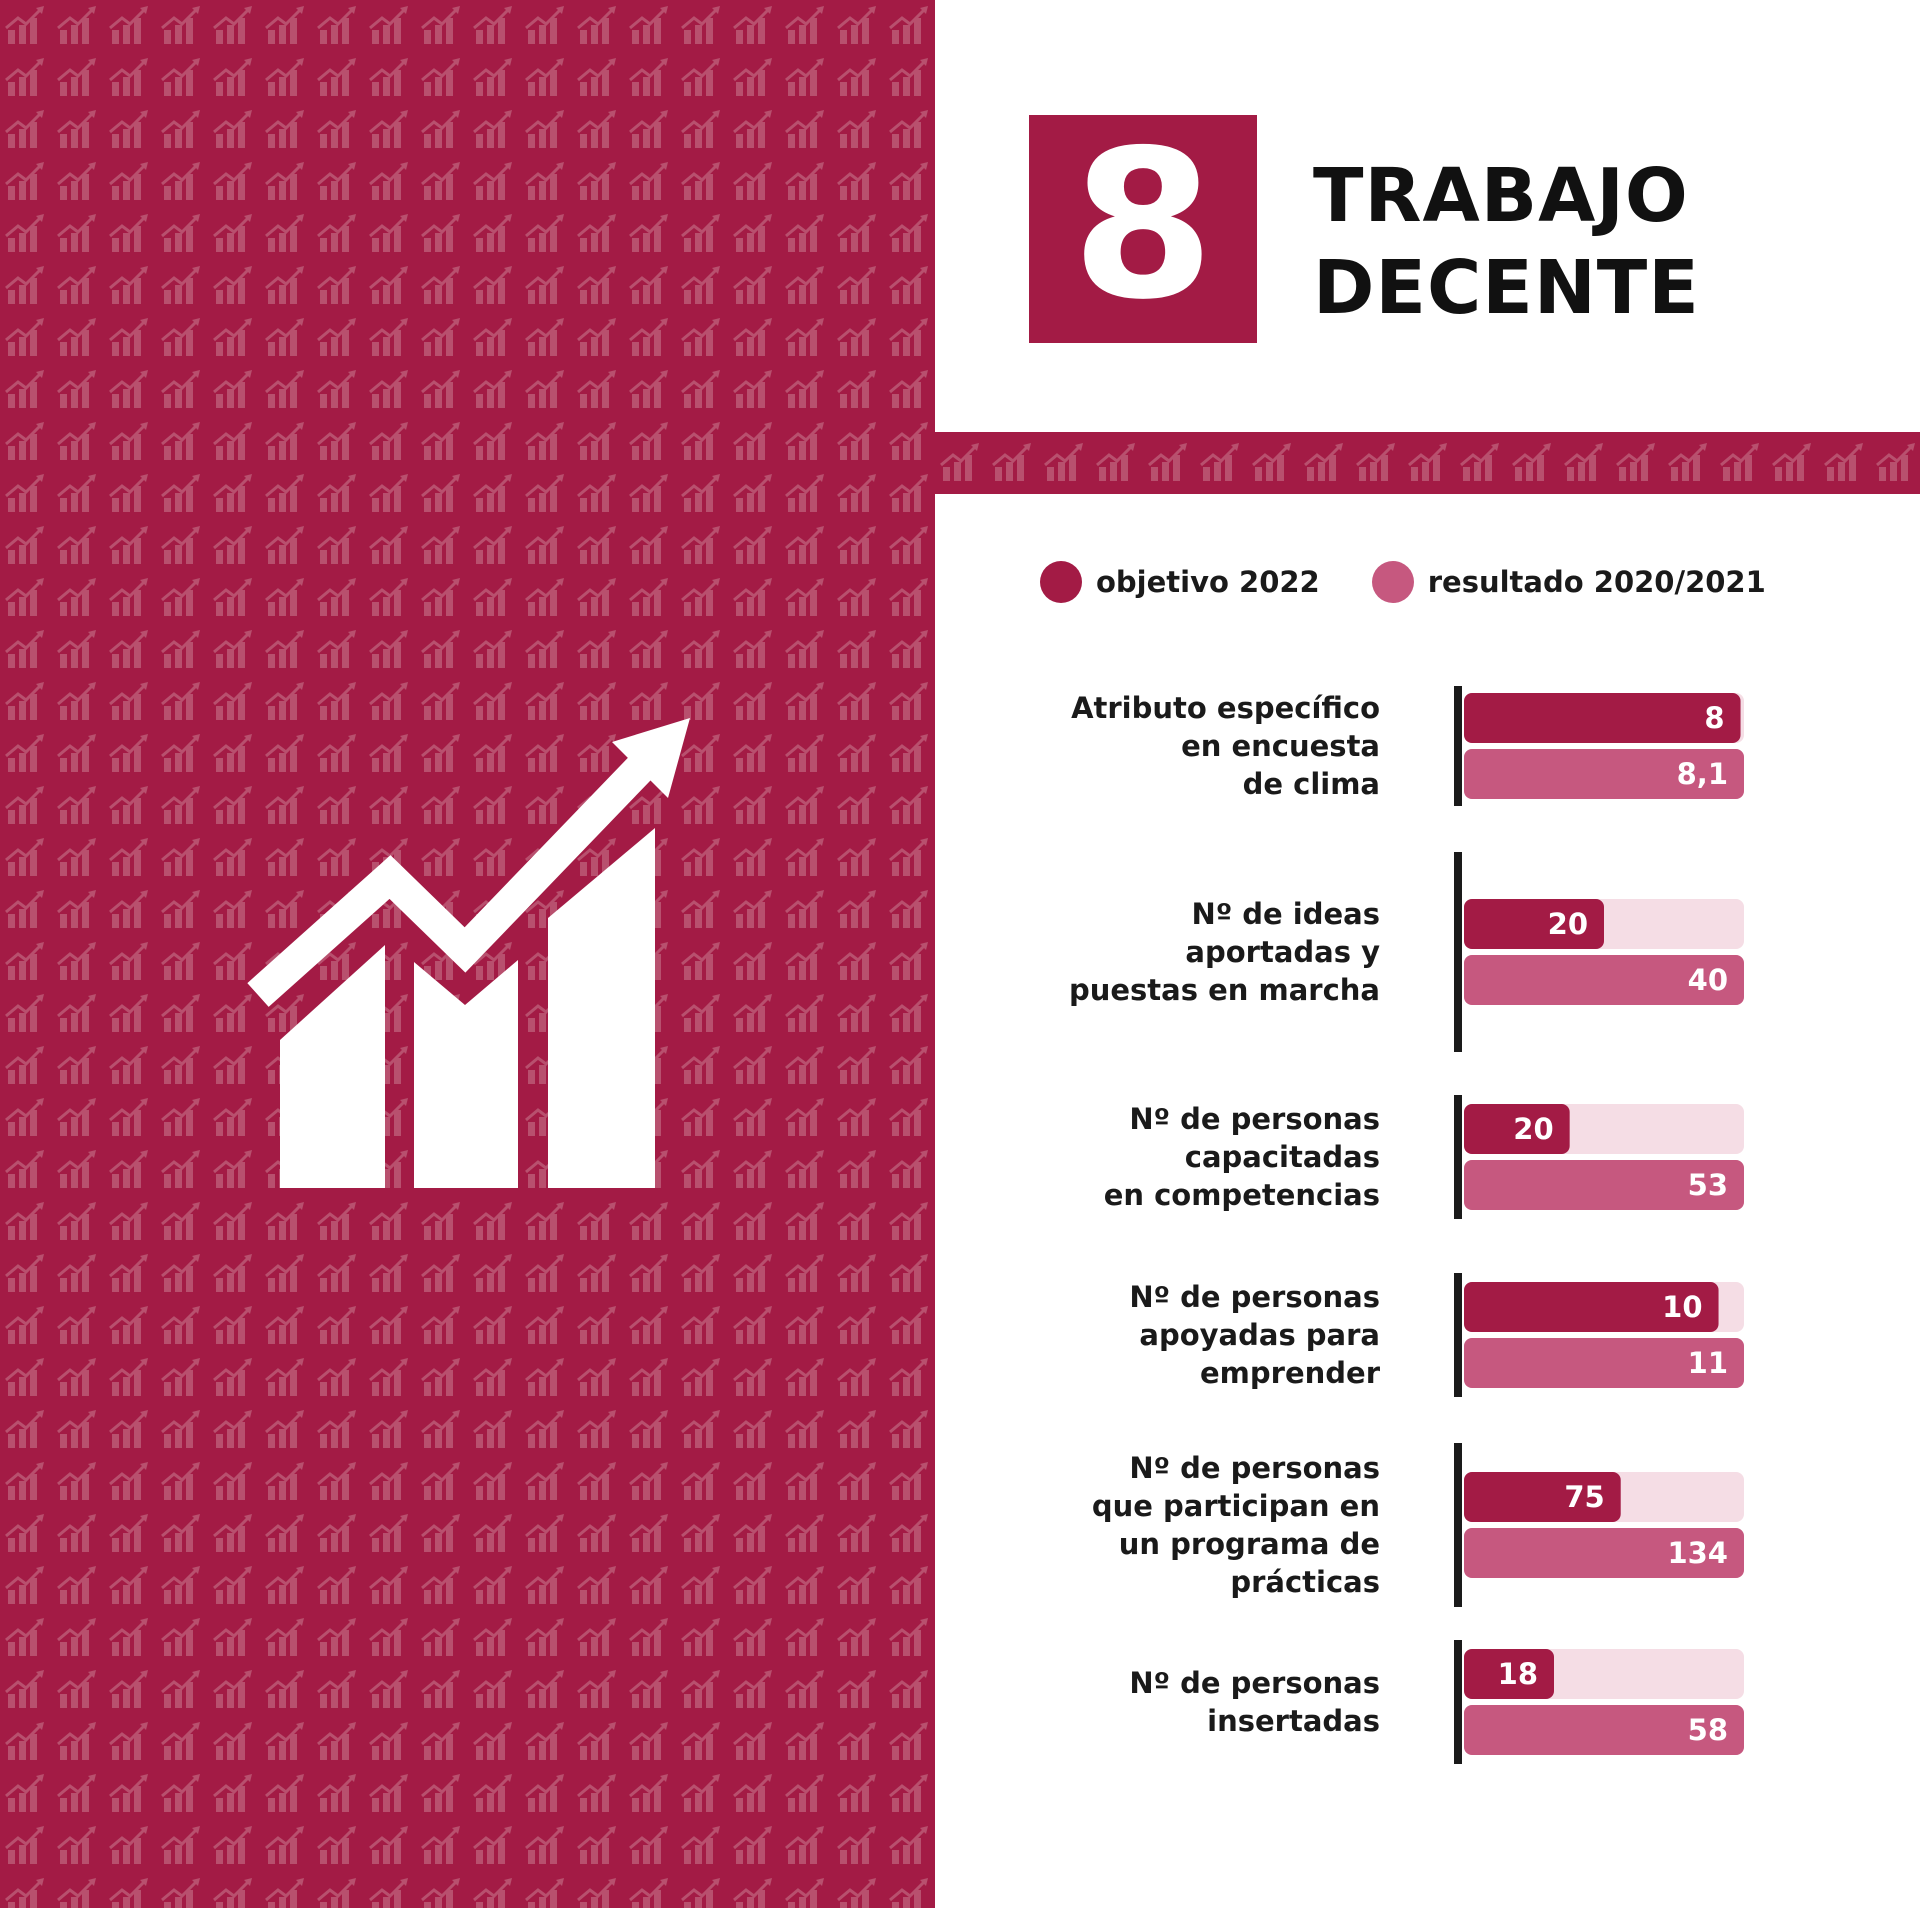  What do you see at coordinates (1708, 1730) in the screenshot?
I see `value-label-resultado-5: 58` at bounding box center [1708, 1730].